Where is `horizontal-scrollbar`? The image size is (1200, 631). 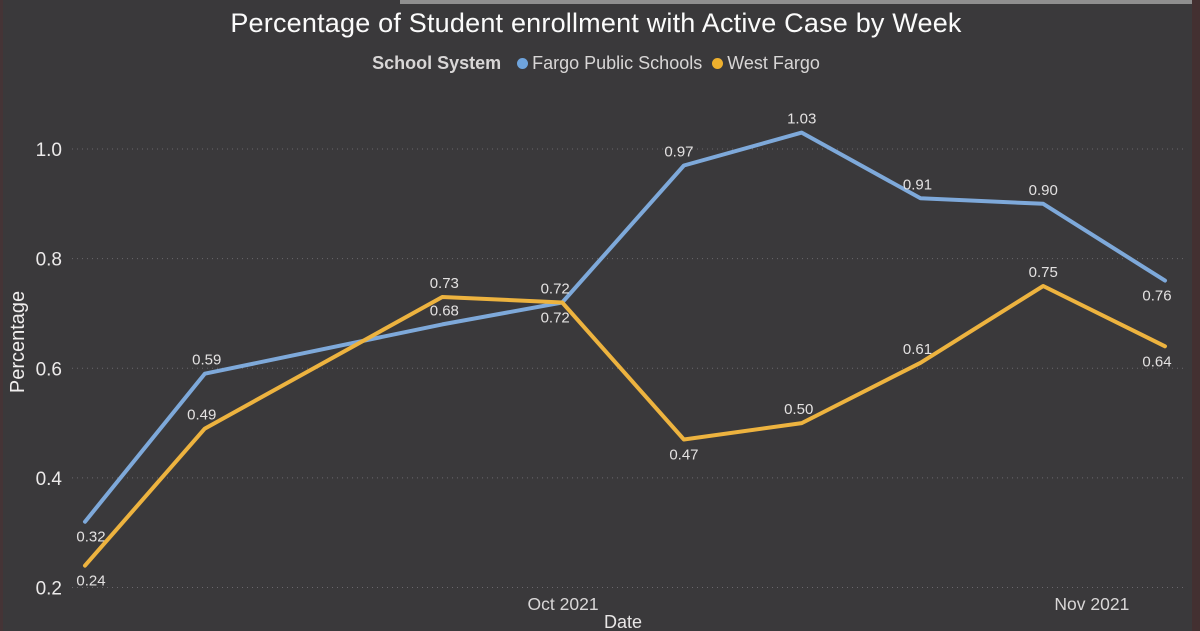 horizontal-scrollbar is located at coordinates (800, 2).